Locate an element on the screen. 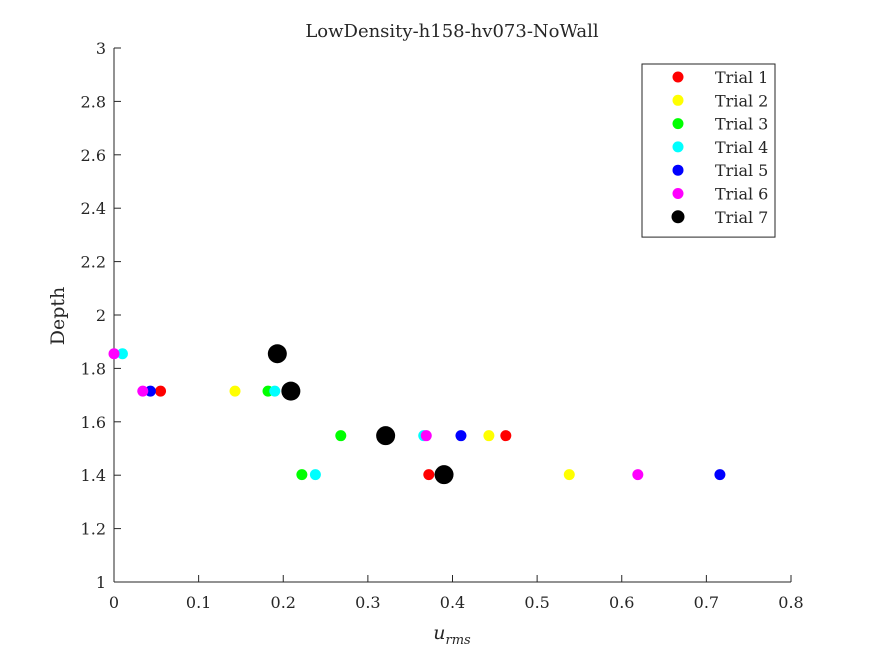 The width and height of the screenshot is (875, 656). legend-label: Trial 4 is located at coordinates (741, 147).